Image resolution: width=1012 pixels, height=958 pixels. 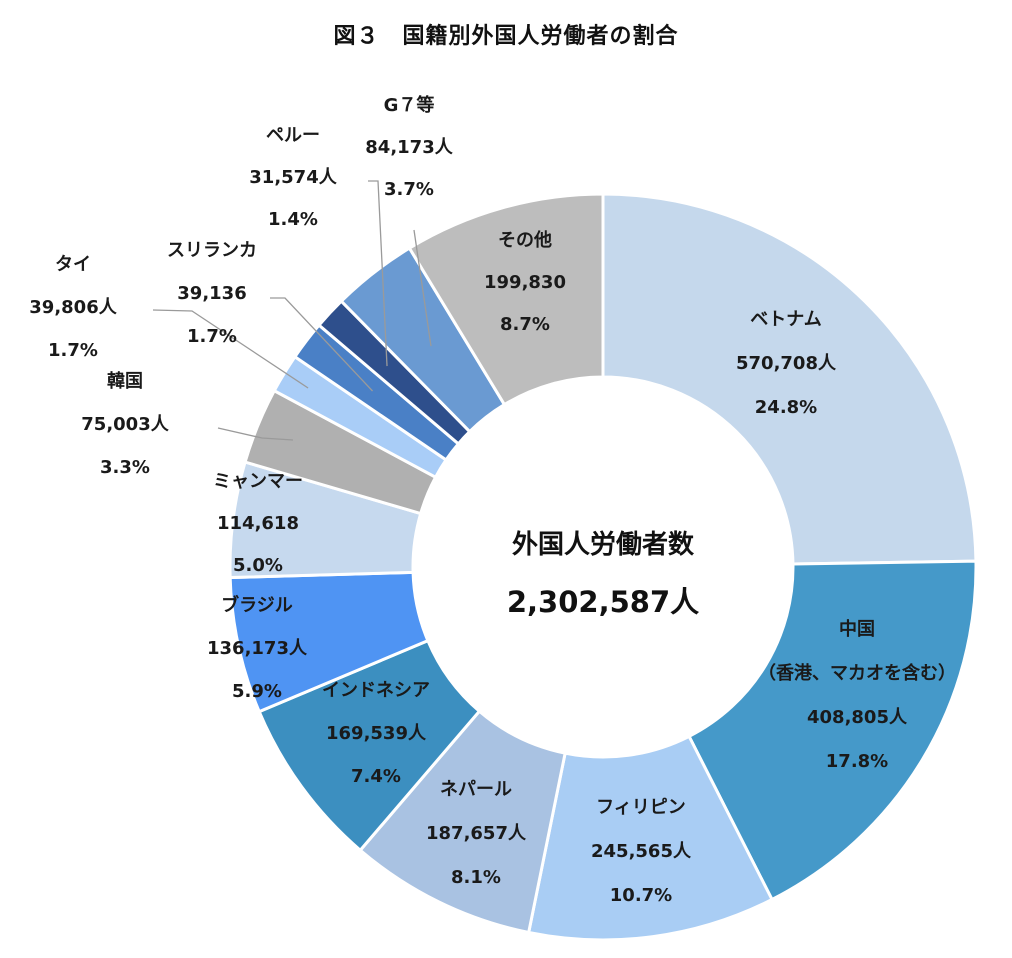 I want to click on label-philippines-value: 245,565人, so click(x=641, y=851).